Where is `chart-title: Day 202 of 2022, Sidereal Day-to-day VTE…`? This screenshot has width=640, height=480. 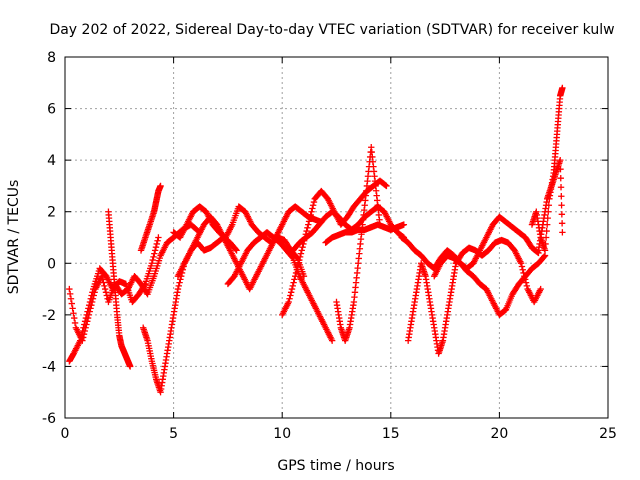
chart-title: Day 202 of 2022, Sidereal Day-to-day VTE… is located at coordinates (331, 30).